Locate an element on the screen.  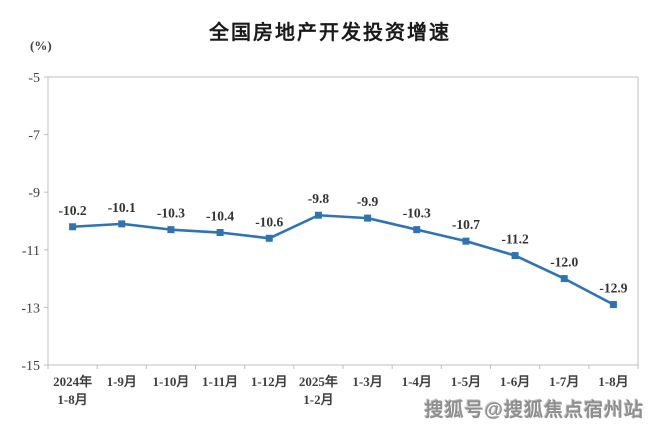
svg-text: -10.4 is located at coordinates (220, 216).